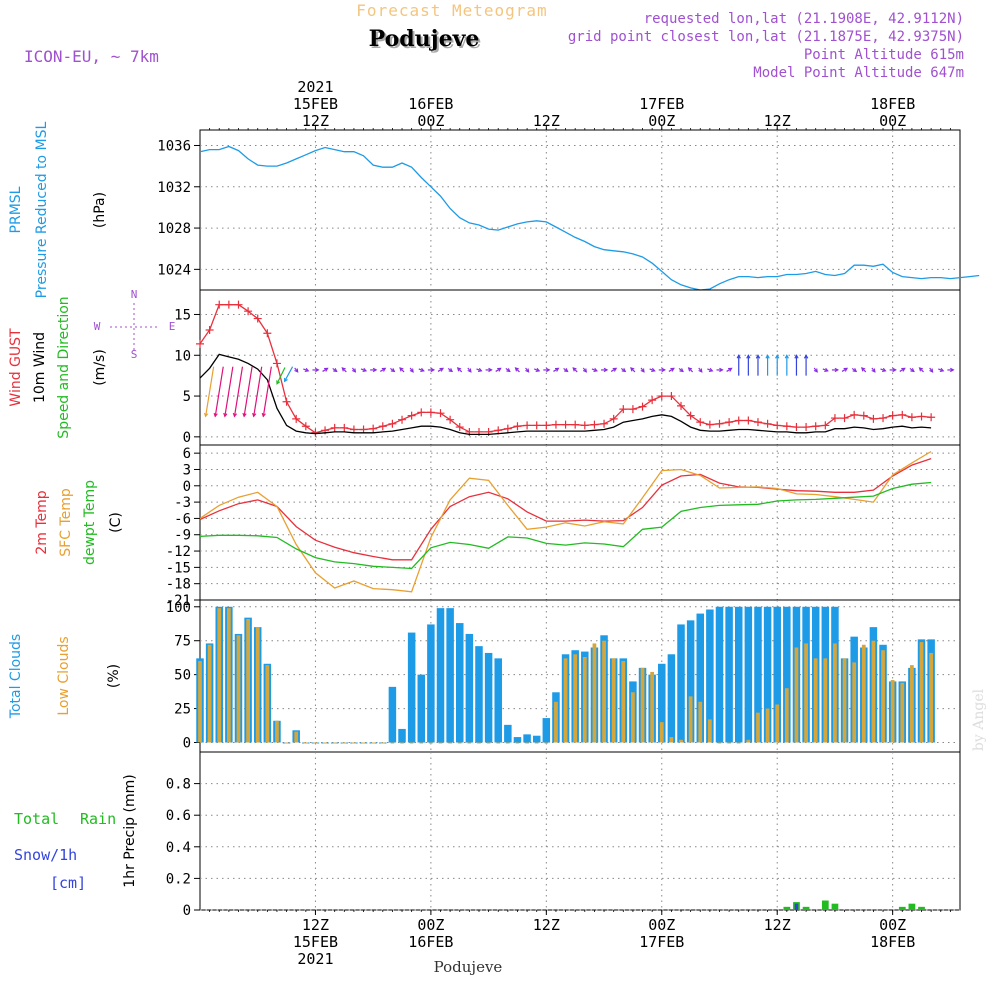 Image resolution: width=1000 pixels, height=1000 pixels. Describe the element at coordinates (892, 104) in the screenshot. I see `top-time-label: 18FEB` at that location.